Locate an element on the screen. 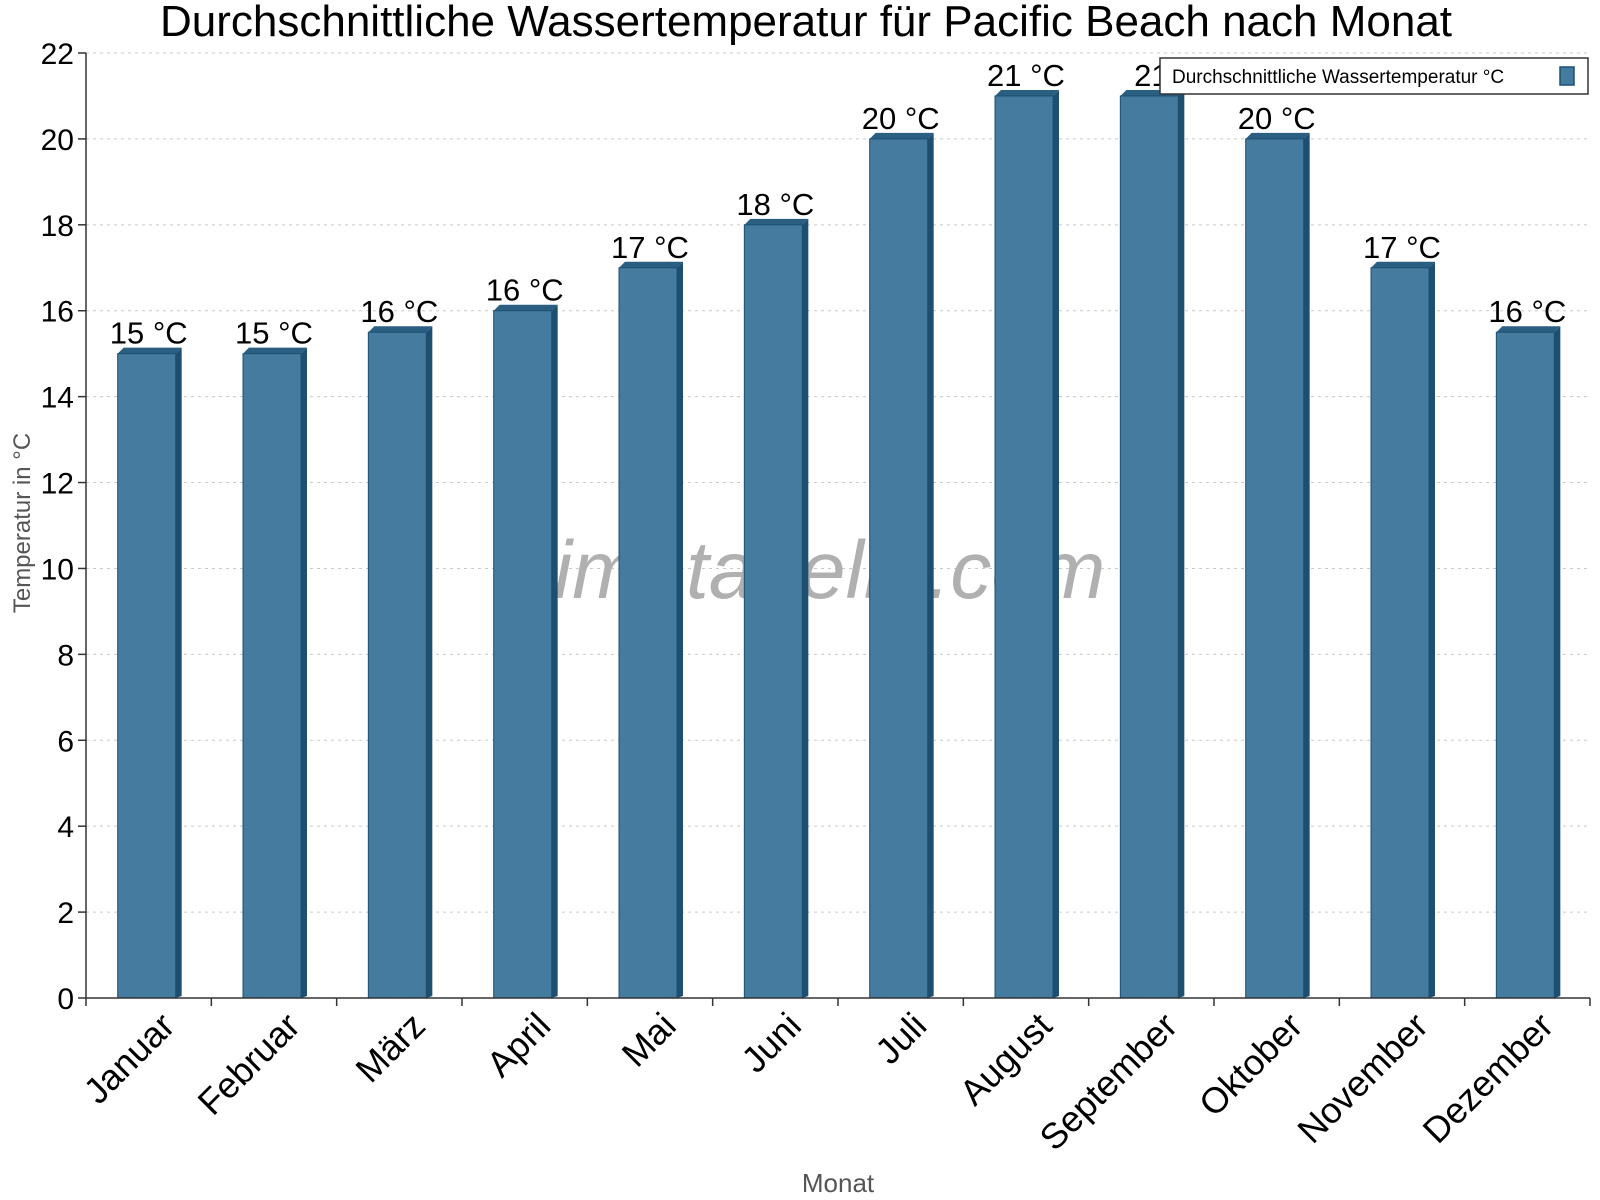 The image size is (1600, 1200). y-tick-label: 0 is located at coordinates (65, 999).